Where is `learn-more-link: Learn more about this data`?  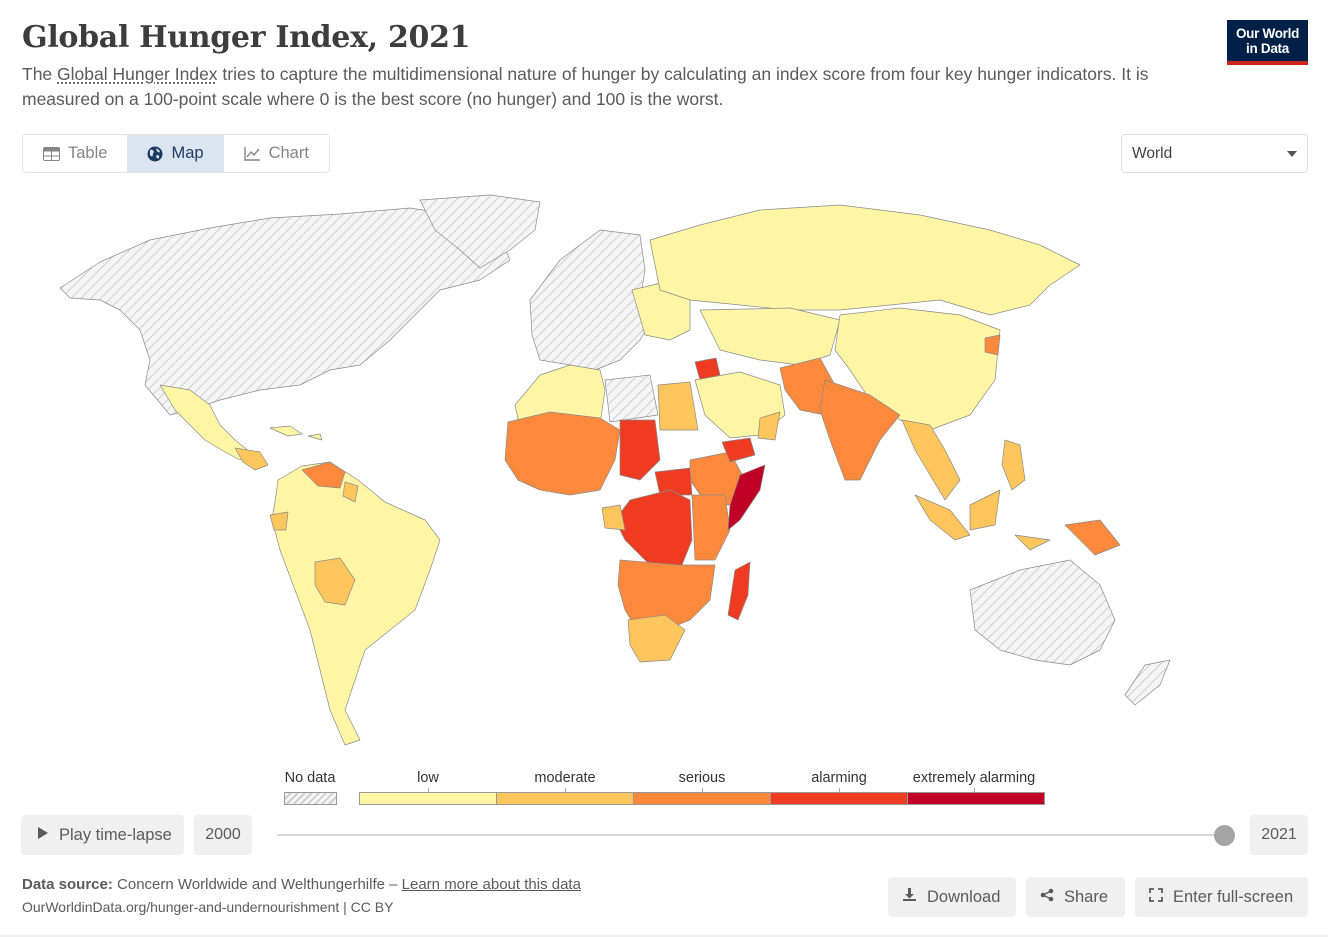
learn-more-link: Learn more about this data is located at coordinates (491, 884).